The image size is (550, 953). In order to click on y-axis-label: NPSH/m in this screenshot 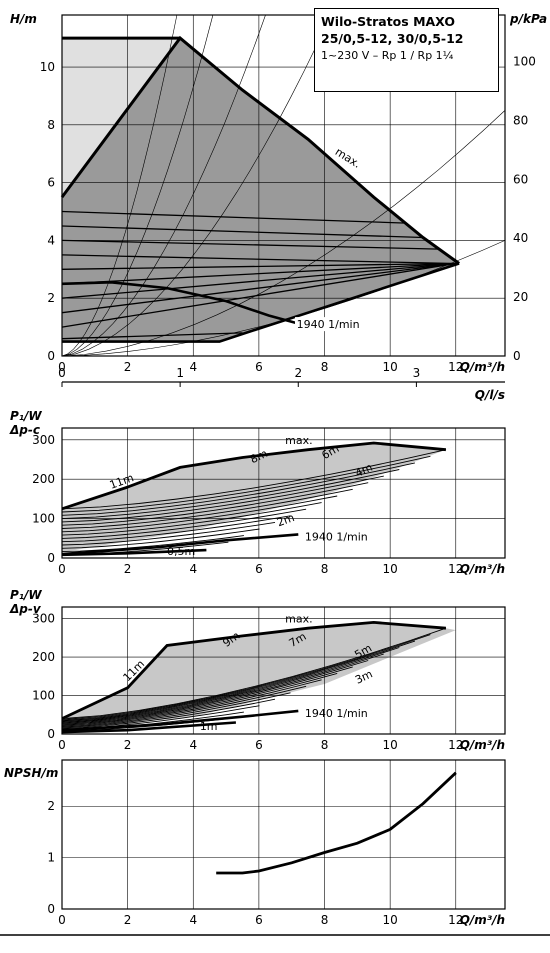, I will do `click(31, 773)`.